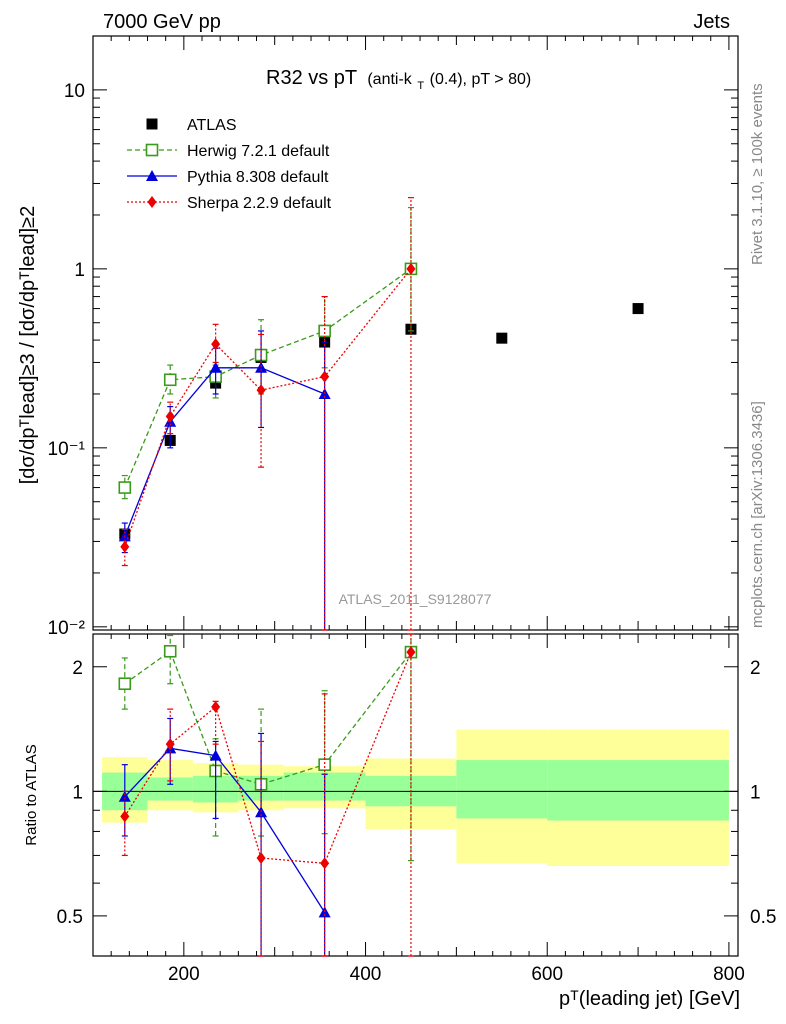 The width and height of the screenshot is (786, 1024). What do you see at coordinates (152, 175) in the screenshot?
I see `legend-marker-pythia` at bounding box center [152, 175].